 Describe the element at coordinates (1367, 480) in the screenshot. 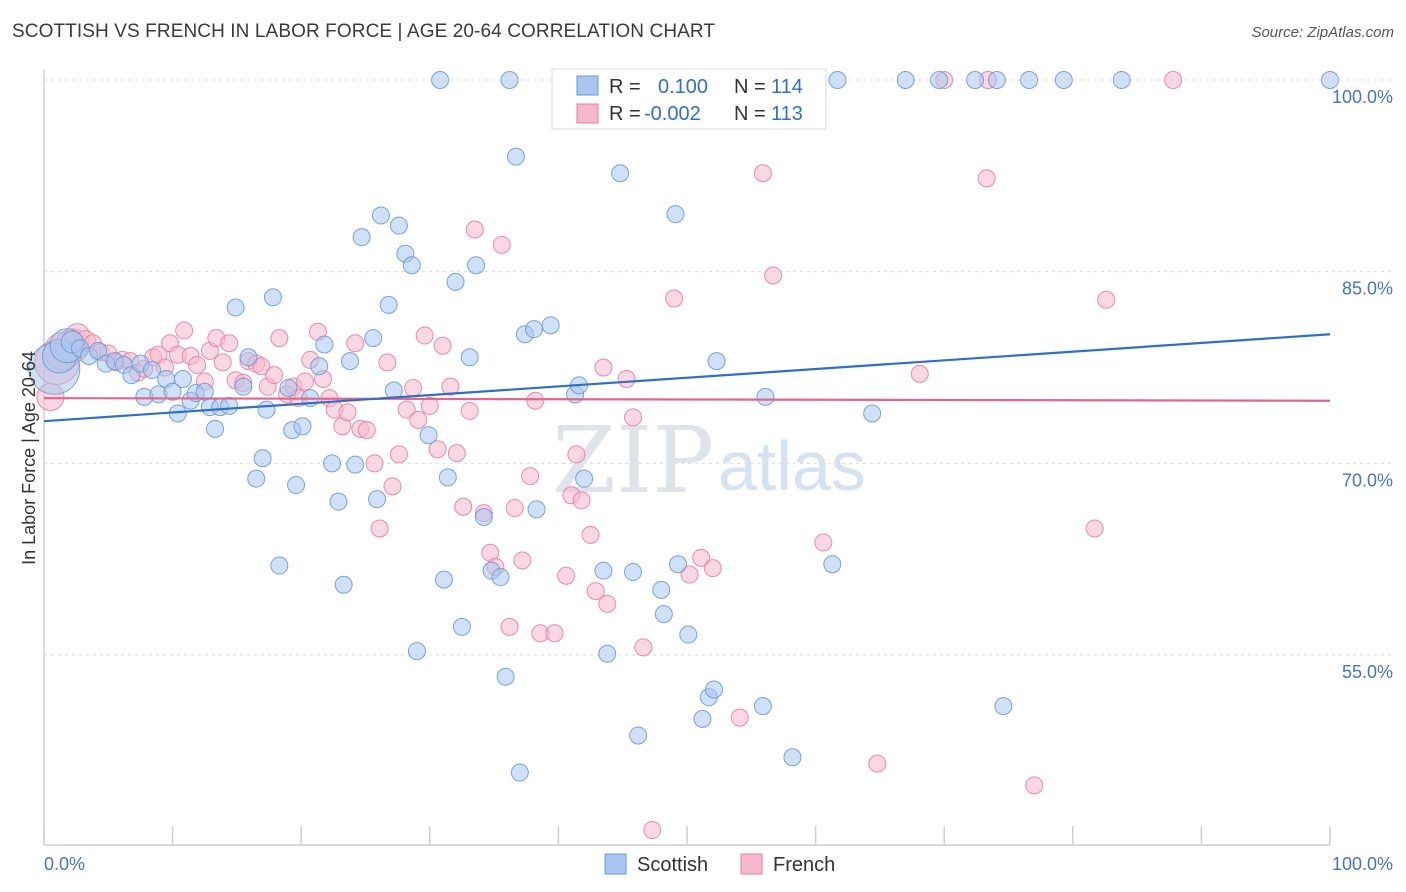

I see `y-tick-label: 70.0%` at that location.